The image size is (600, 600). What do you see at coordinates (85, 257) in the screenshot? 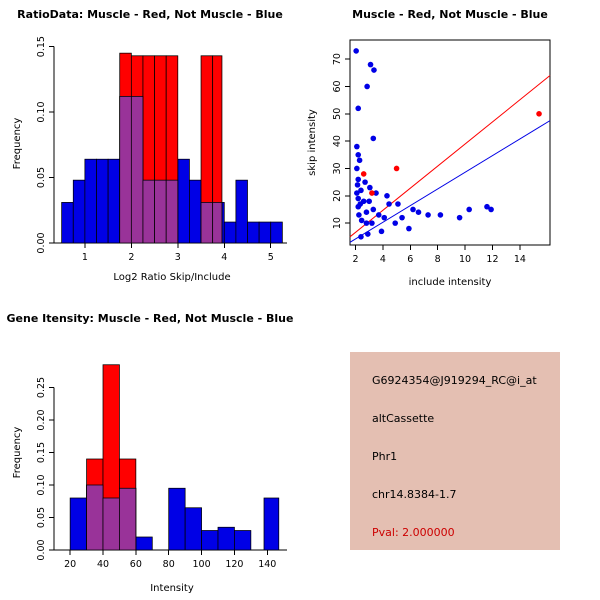
I see `x-tick-label: 1` at bounding box center [85, 257].